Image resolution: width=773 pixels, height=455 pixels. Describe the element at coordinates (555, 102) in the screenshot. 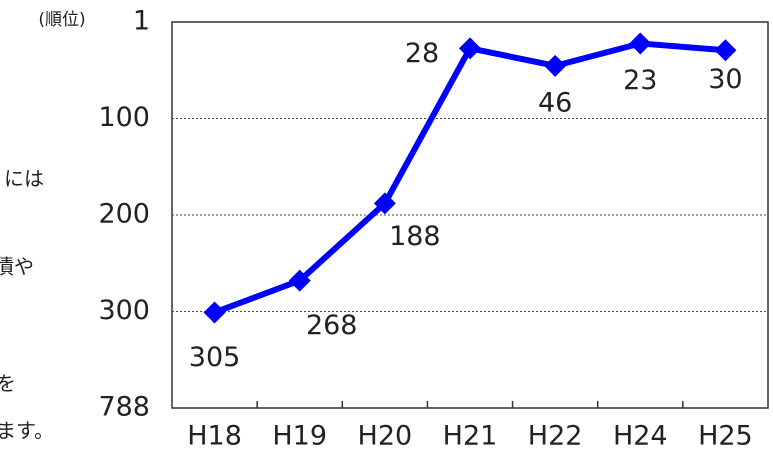

I see `data-label: 46` at that location.